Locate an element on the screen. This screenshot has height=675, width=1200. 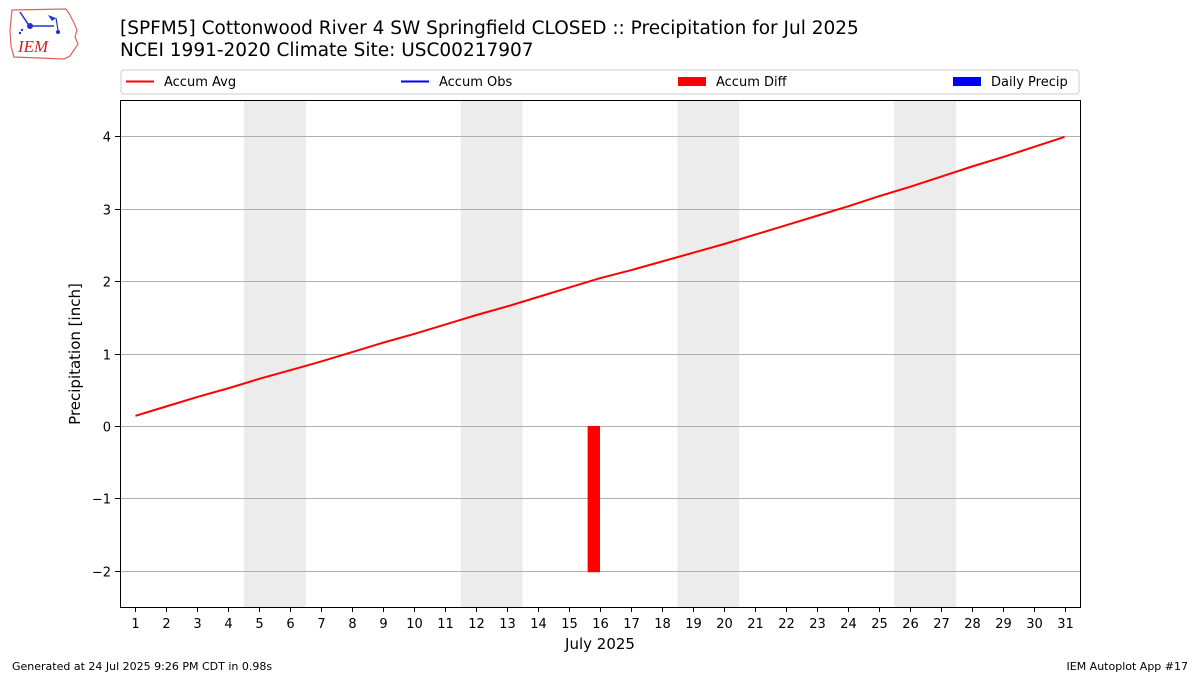
accum-diff-bars is located at coordinates (593, 499).